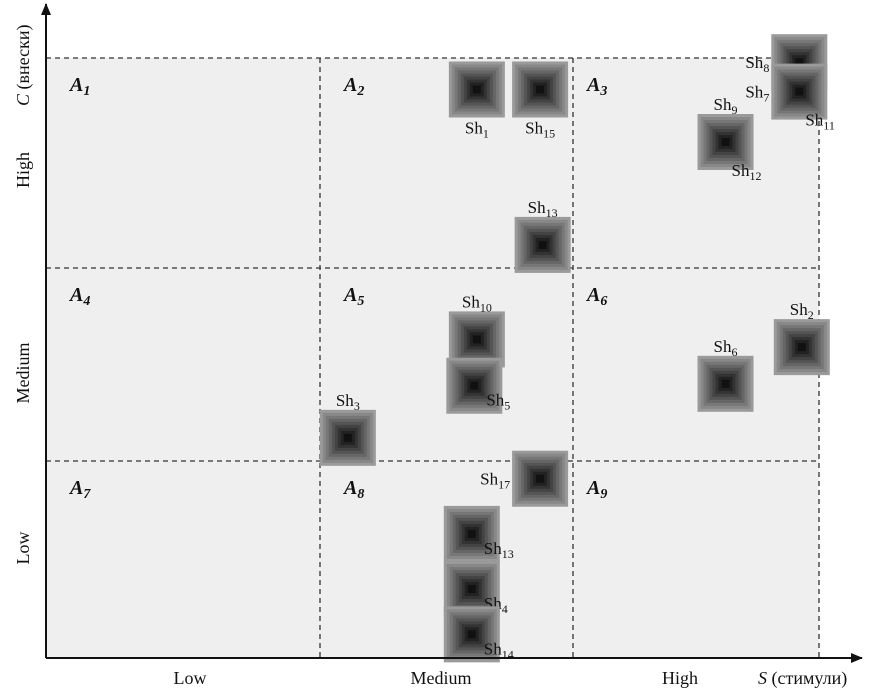 The height and width of the screenshot is (690, 873). Describe the element at coordinates (680, 678) in the screenshot. I see `x-tick-label: High` at that location.